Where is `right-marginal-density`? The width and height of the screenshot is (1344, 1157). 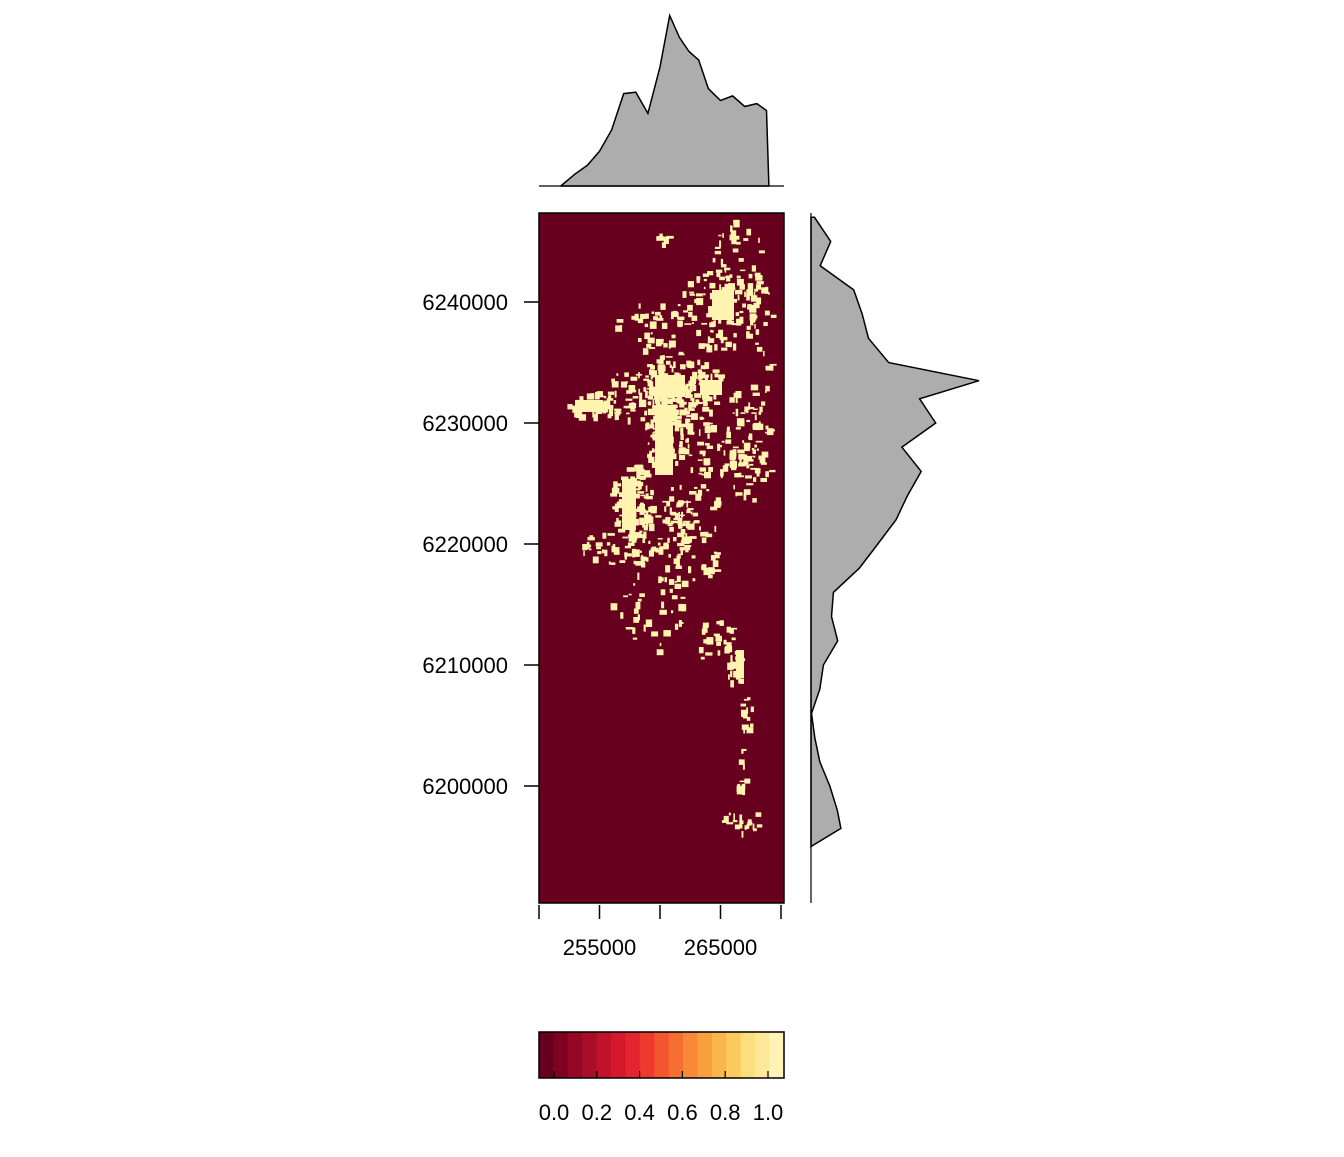 right-marginal-density is located at coordinates (895, 558).